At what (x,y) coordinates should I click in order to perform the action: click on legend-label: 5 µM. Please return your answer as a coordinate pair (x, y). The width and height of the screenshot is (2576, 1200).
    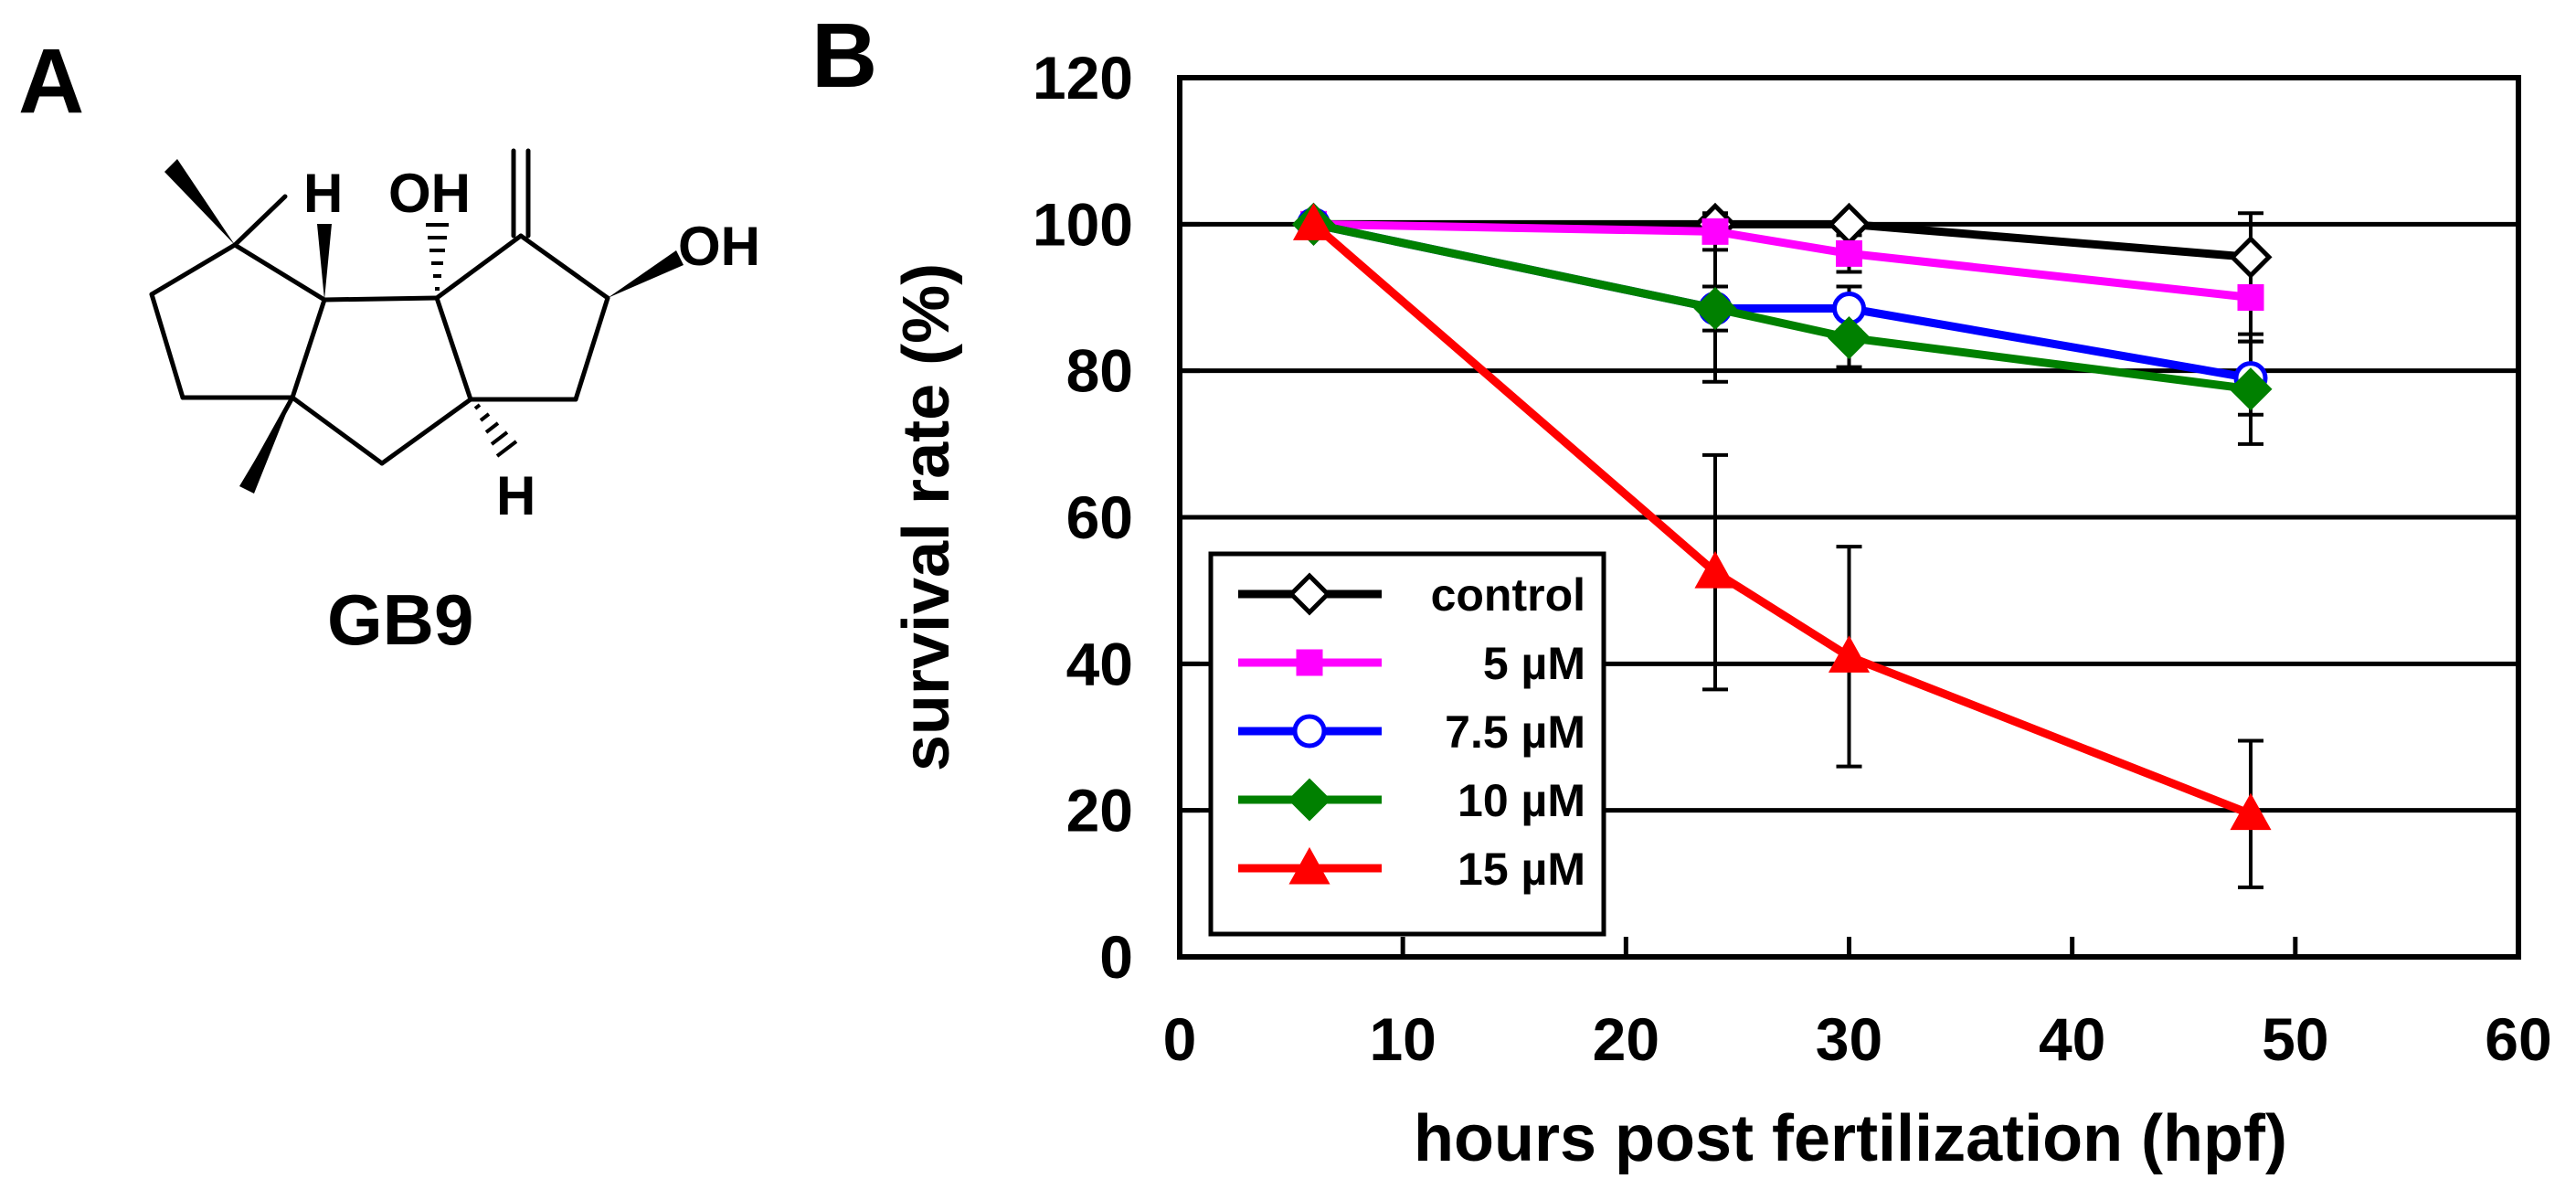
    Looking at the image, I should click on (1534, 663).